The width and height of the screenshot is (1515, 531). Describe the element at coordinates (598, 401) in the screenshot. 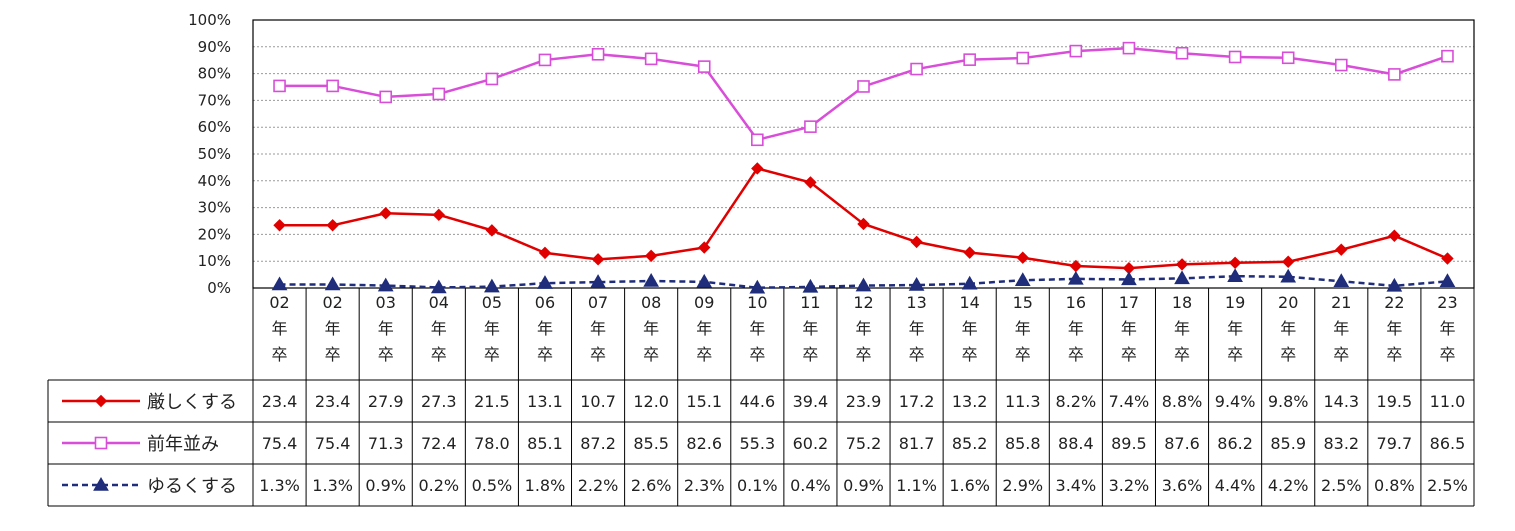

I see `data-label: 10.7` at that location.